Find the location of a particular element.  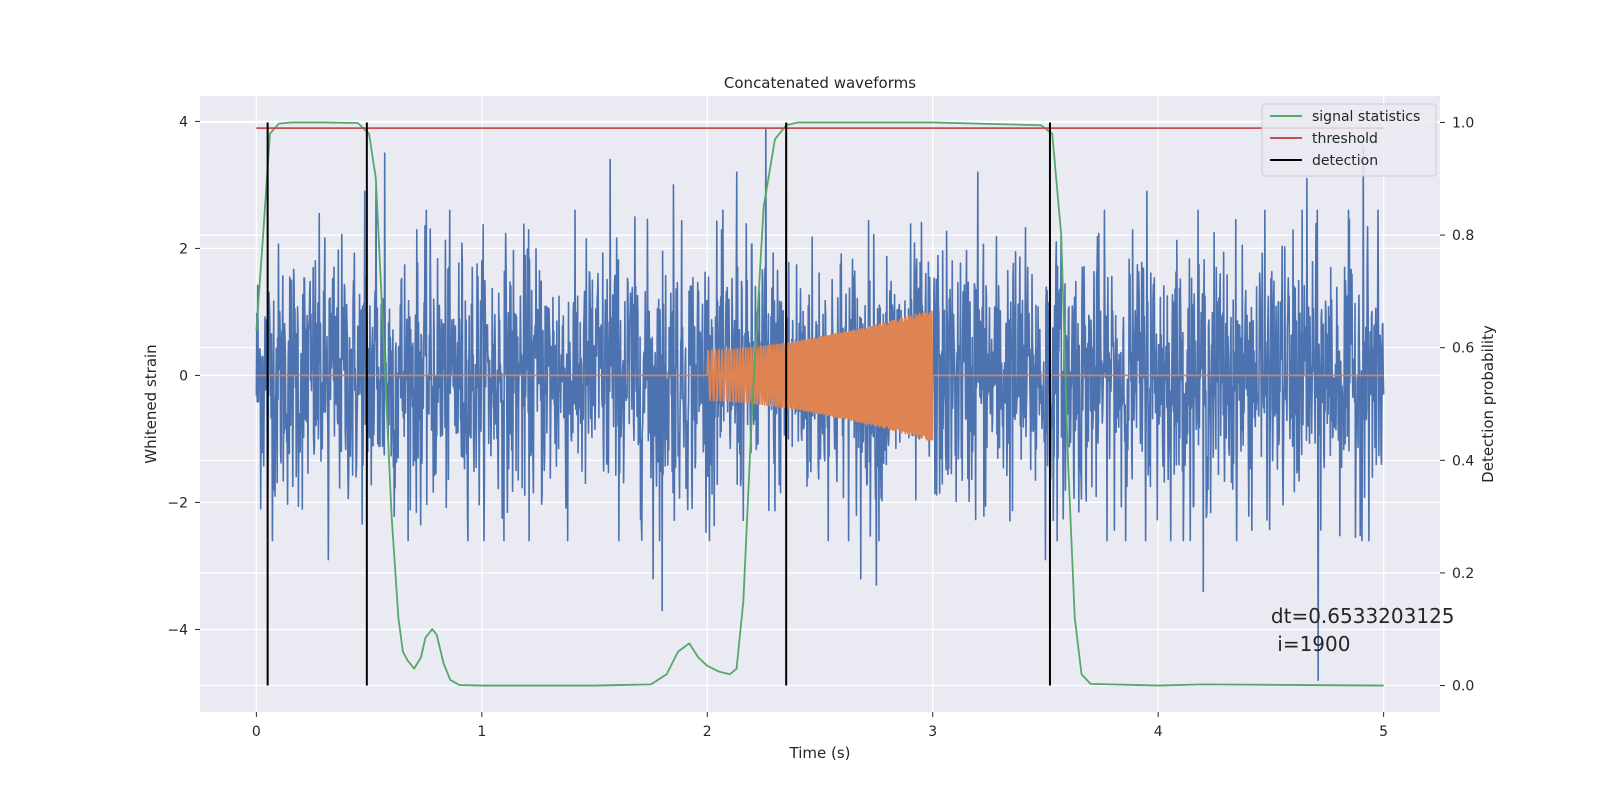

y-tick-label: 0 is located at coordinates (183, 376).